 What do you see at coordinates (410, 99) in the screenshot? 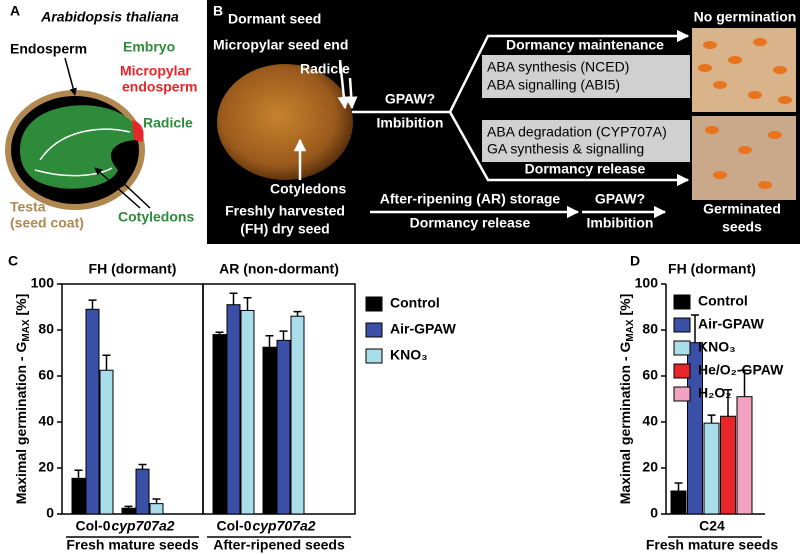
I see `label: GPAW?` at bounding box center [410, 99].